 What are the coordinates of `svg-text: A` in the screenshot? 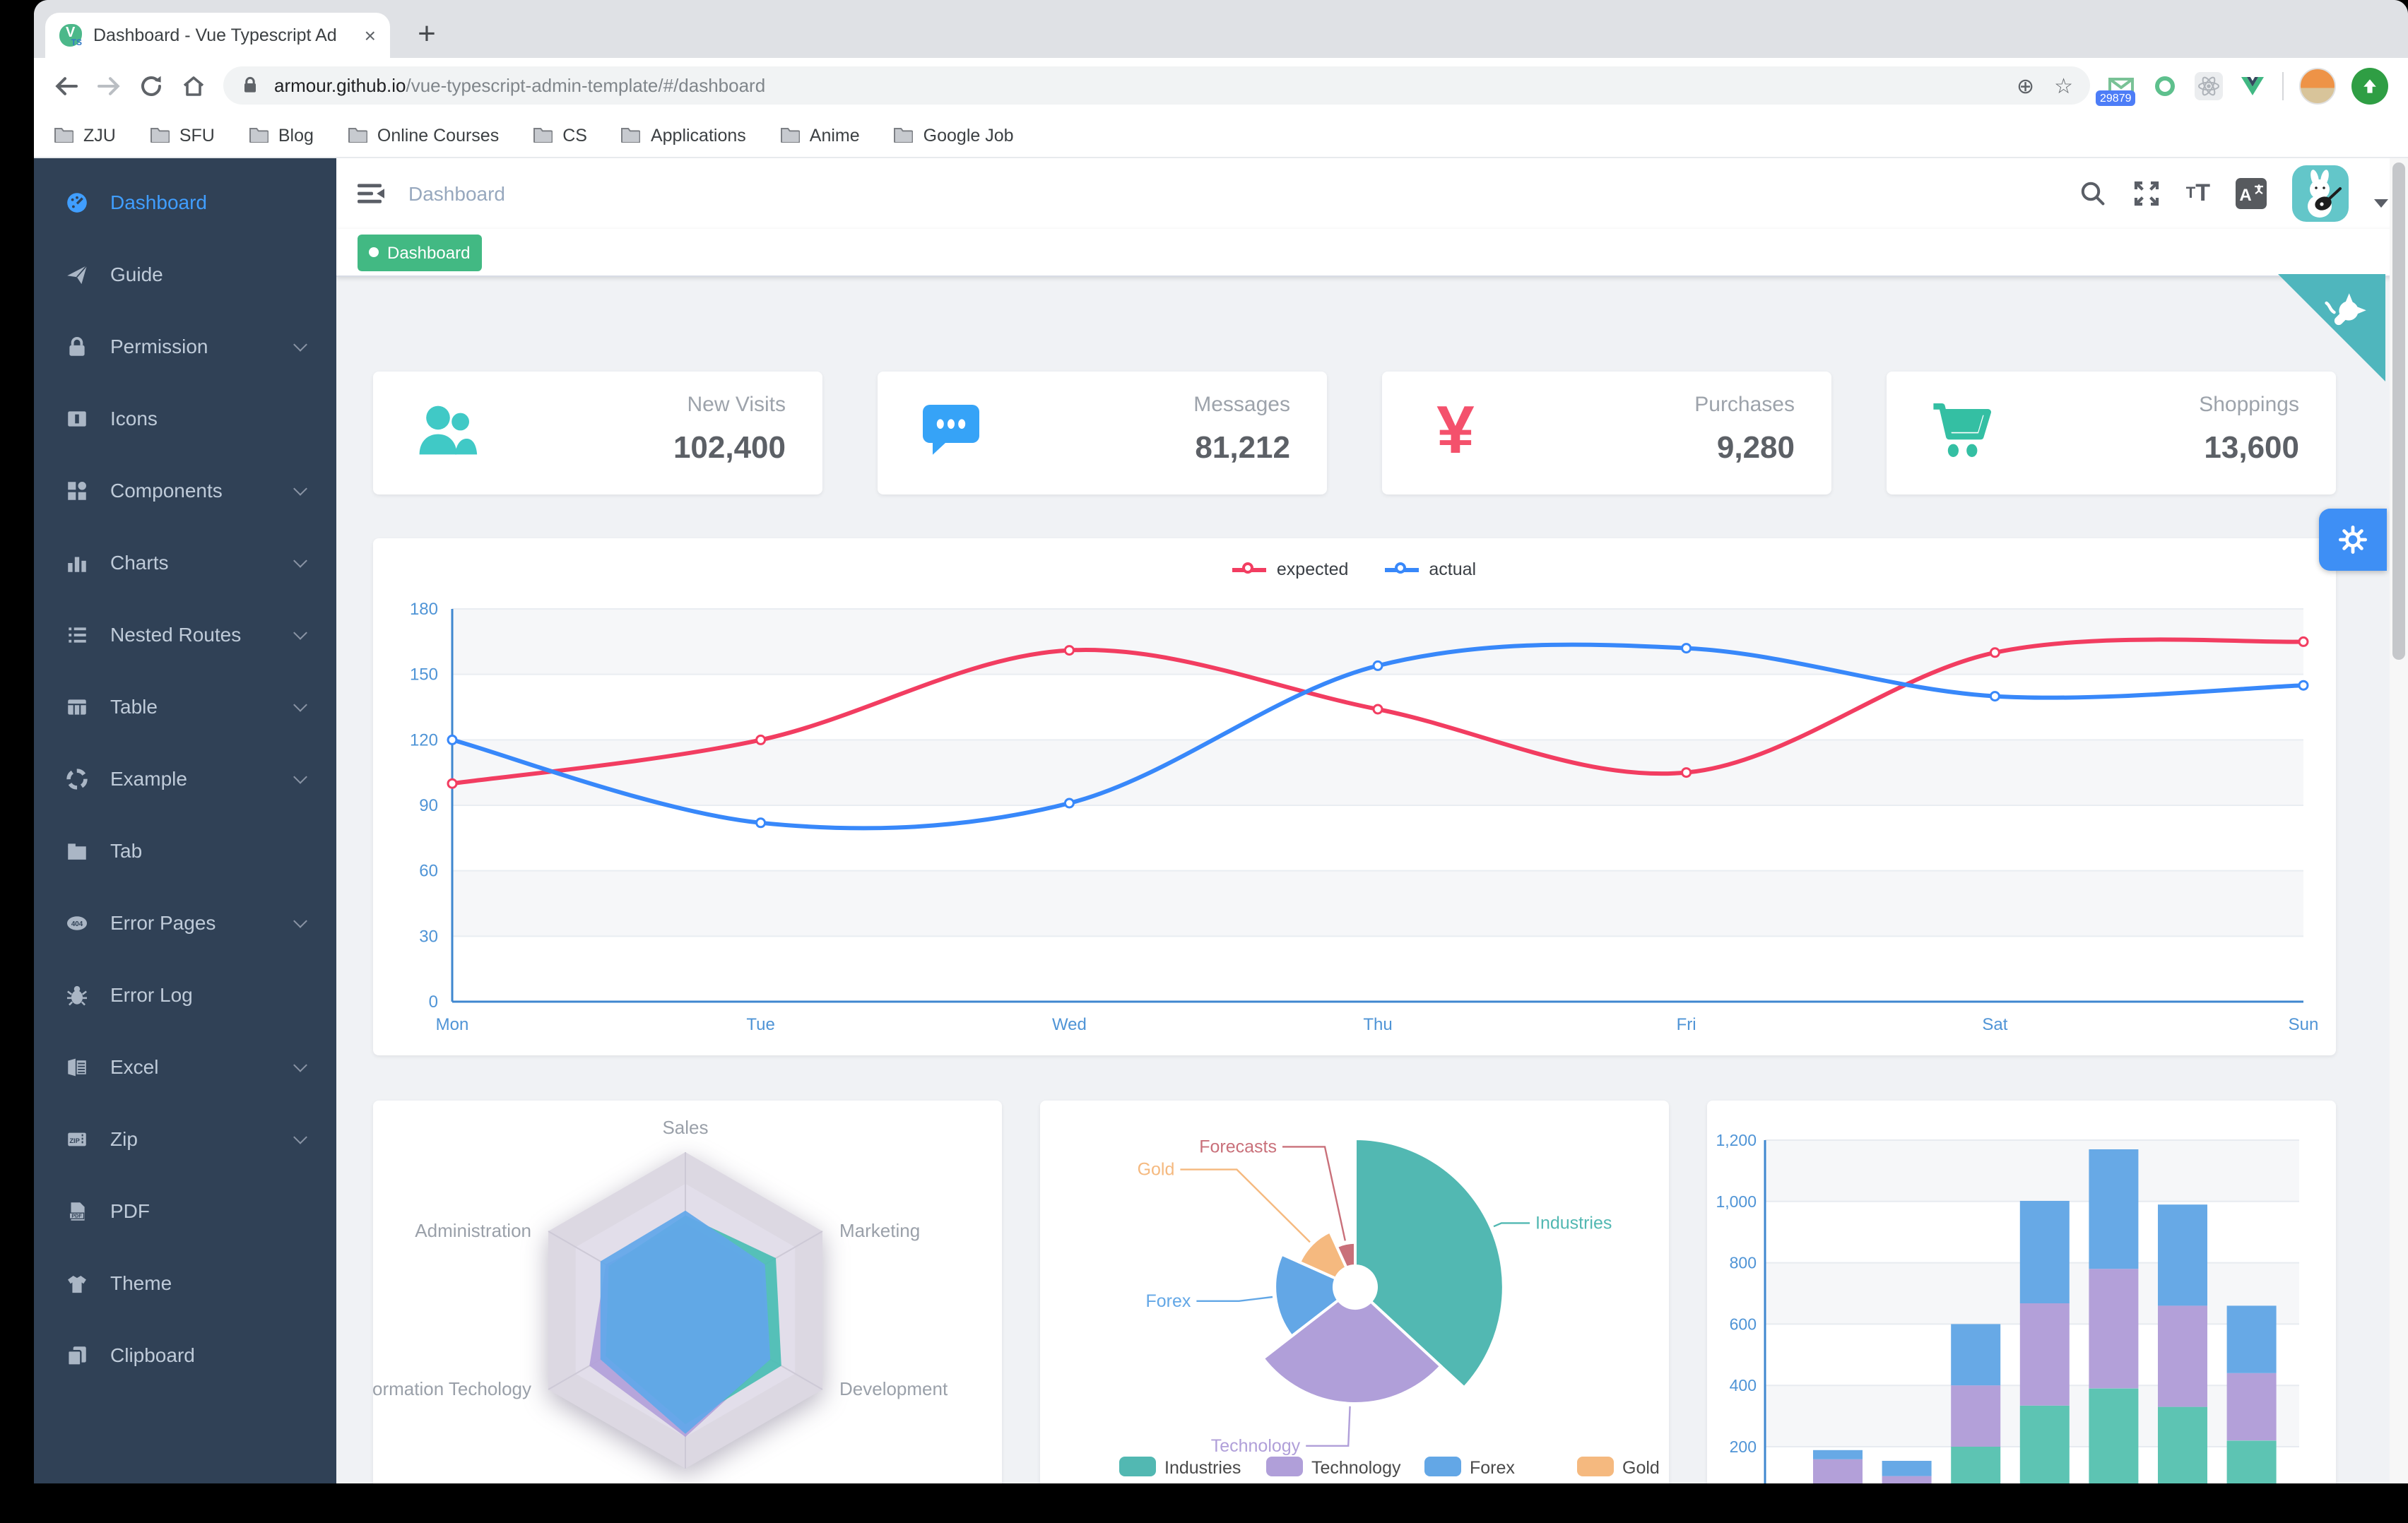 It's located at (2245, 195).